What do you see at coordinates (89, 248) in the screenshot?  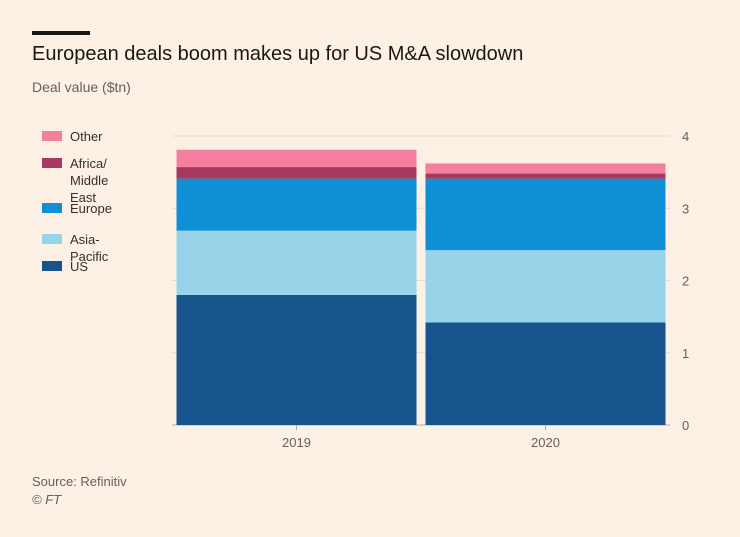 I see `legend-label-asia-pacific: Asia-Pacific` at bounding box center [89, 248].